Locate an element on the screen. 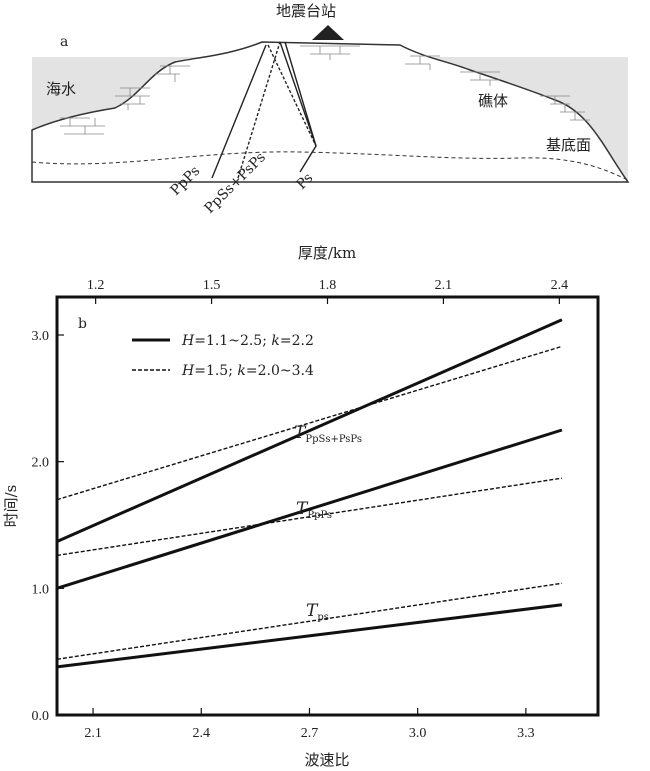 Image resolution: width=650 pixels, height=771 pixels. x-axis: 2.1 2.4 2.7 3.0 3.3 is located at coordinates (309, 724).